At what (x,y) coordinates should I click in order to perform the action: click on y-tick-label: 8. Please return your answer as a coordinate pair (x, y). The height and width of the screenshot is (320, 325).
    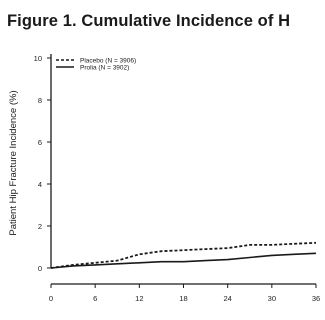
    Looking at the image, I should click on (40, 100).